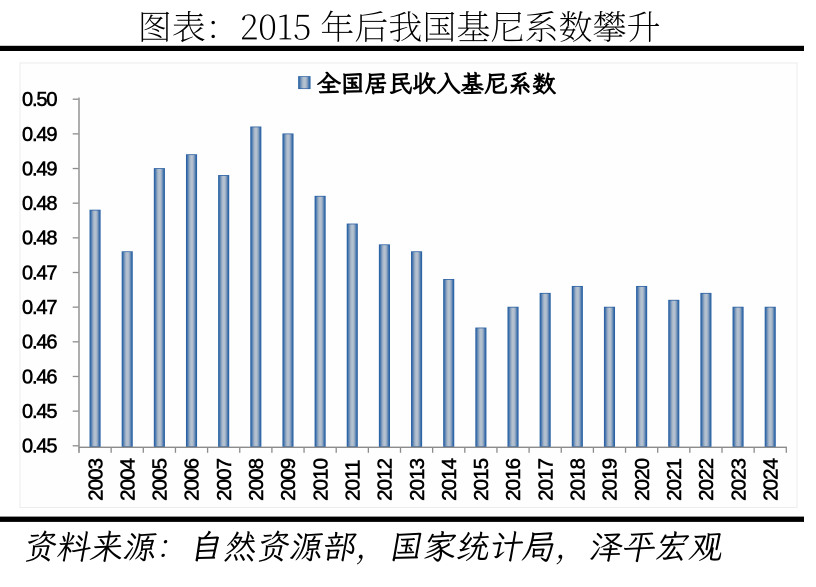 The width and height of the screenshot is (816, 587). What do you see at coordinates (449, 479) in the screenshot?
I see `svg-text: 2014` at bounding box center [449, 479].